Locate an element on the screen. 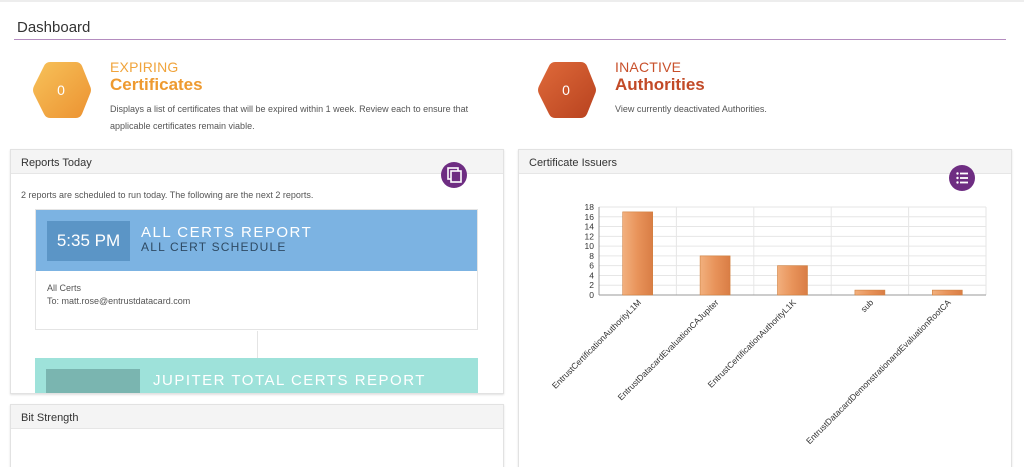 This screenshot has height=467, width=1024. copy-icon is located at coordinates (454, 175).